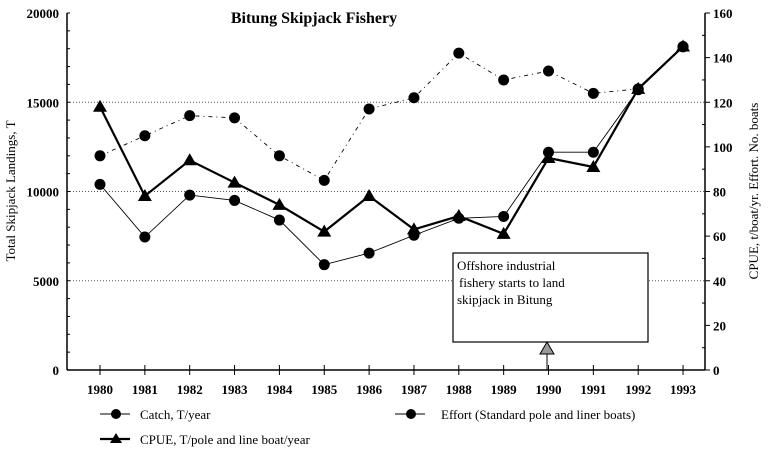 The height and width of the screenshot is (453, 770). I want to click on x-tick-label: 1980, so click(100, 389).